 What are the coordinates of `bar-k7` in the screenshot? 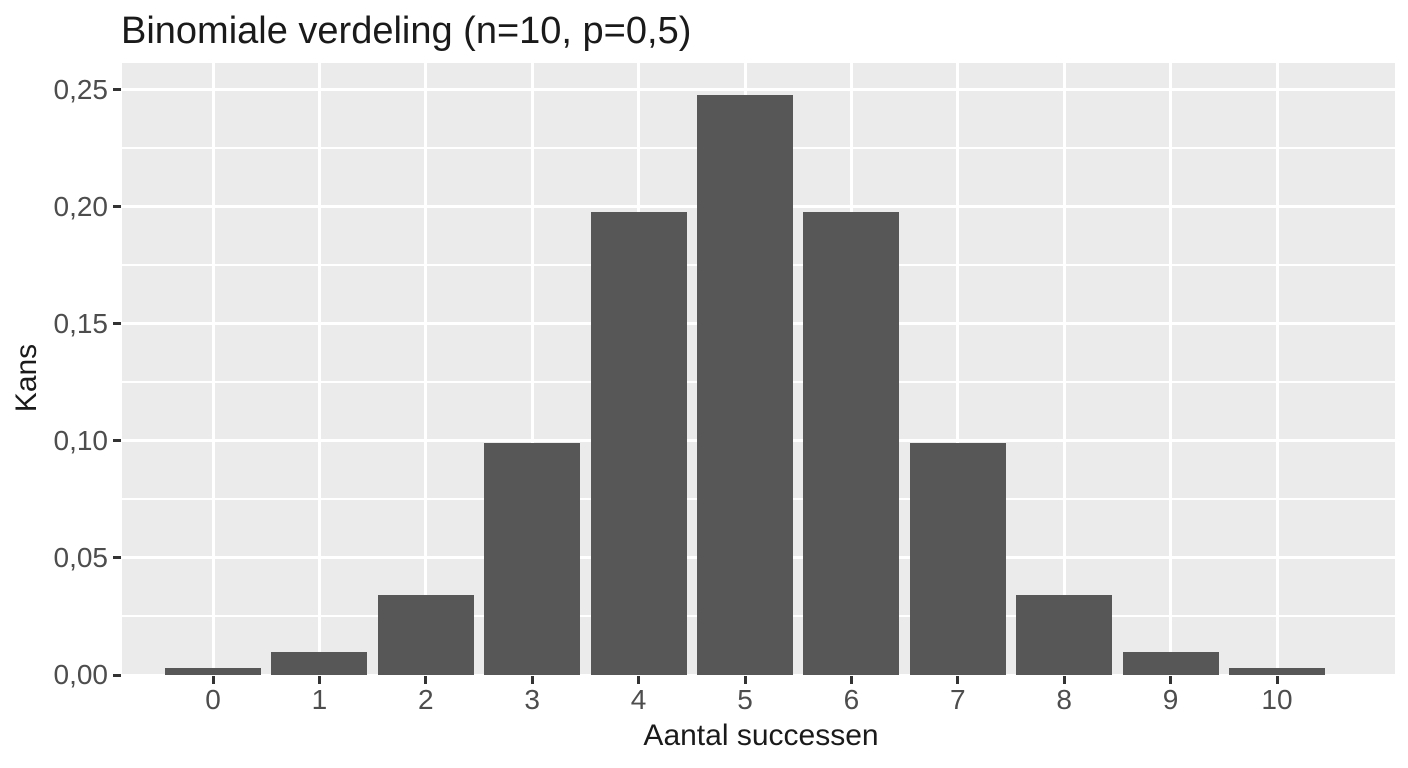 It's located at (957, 559).